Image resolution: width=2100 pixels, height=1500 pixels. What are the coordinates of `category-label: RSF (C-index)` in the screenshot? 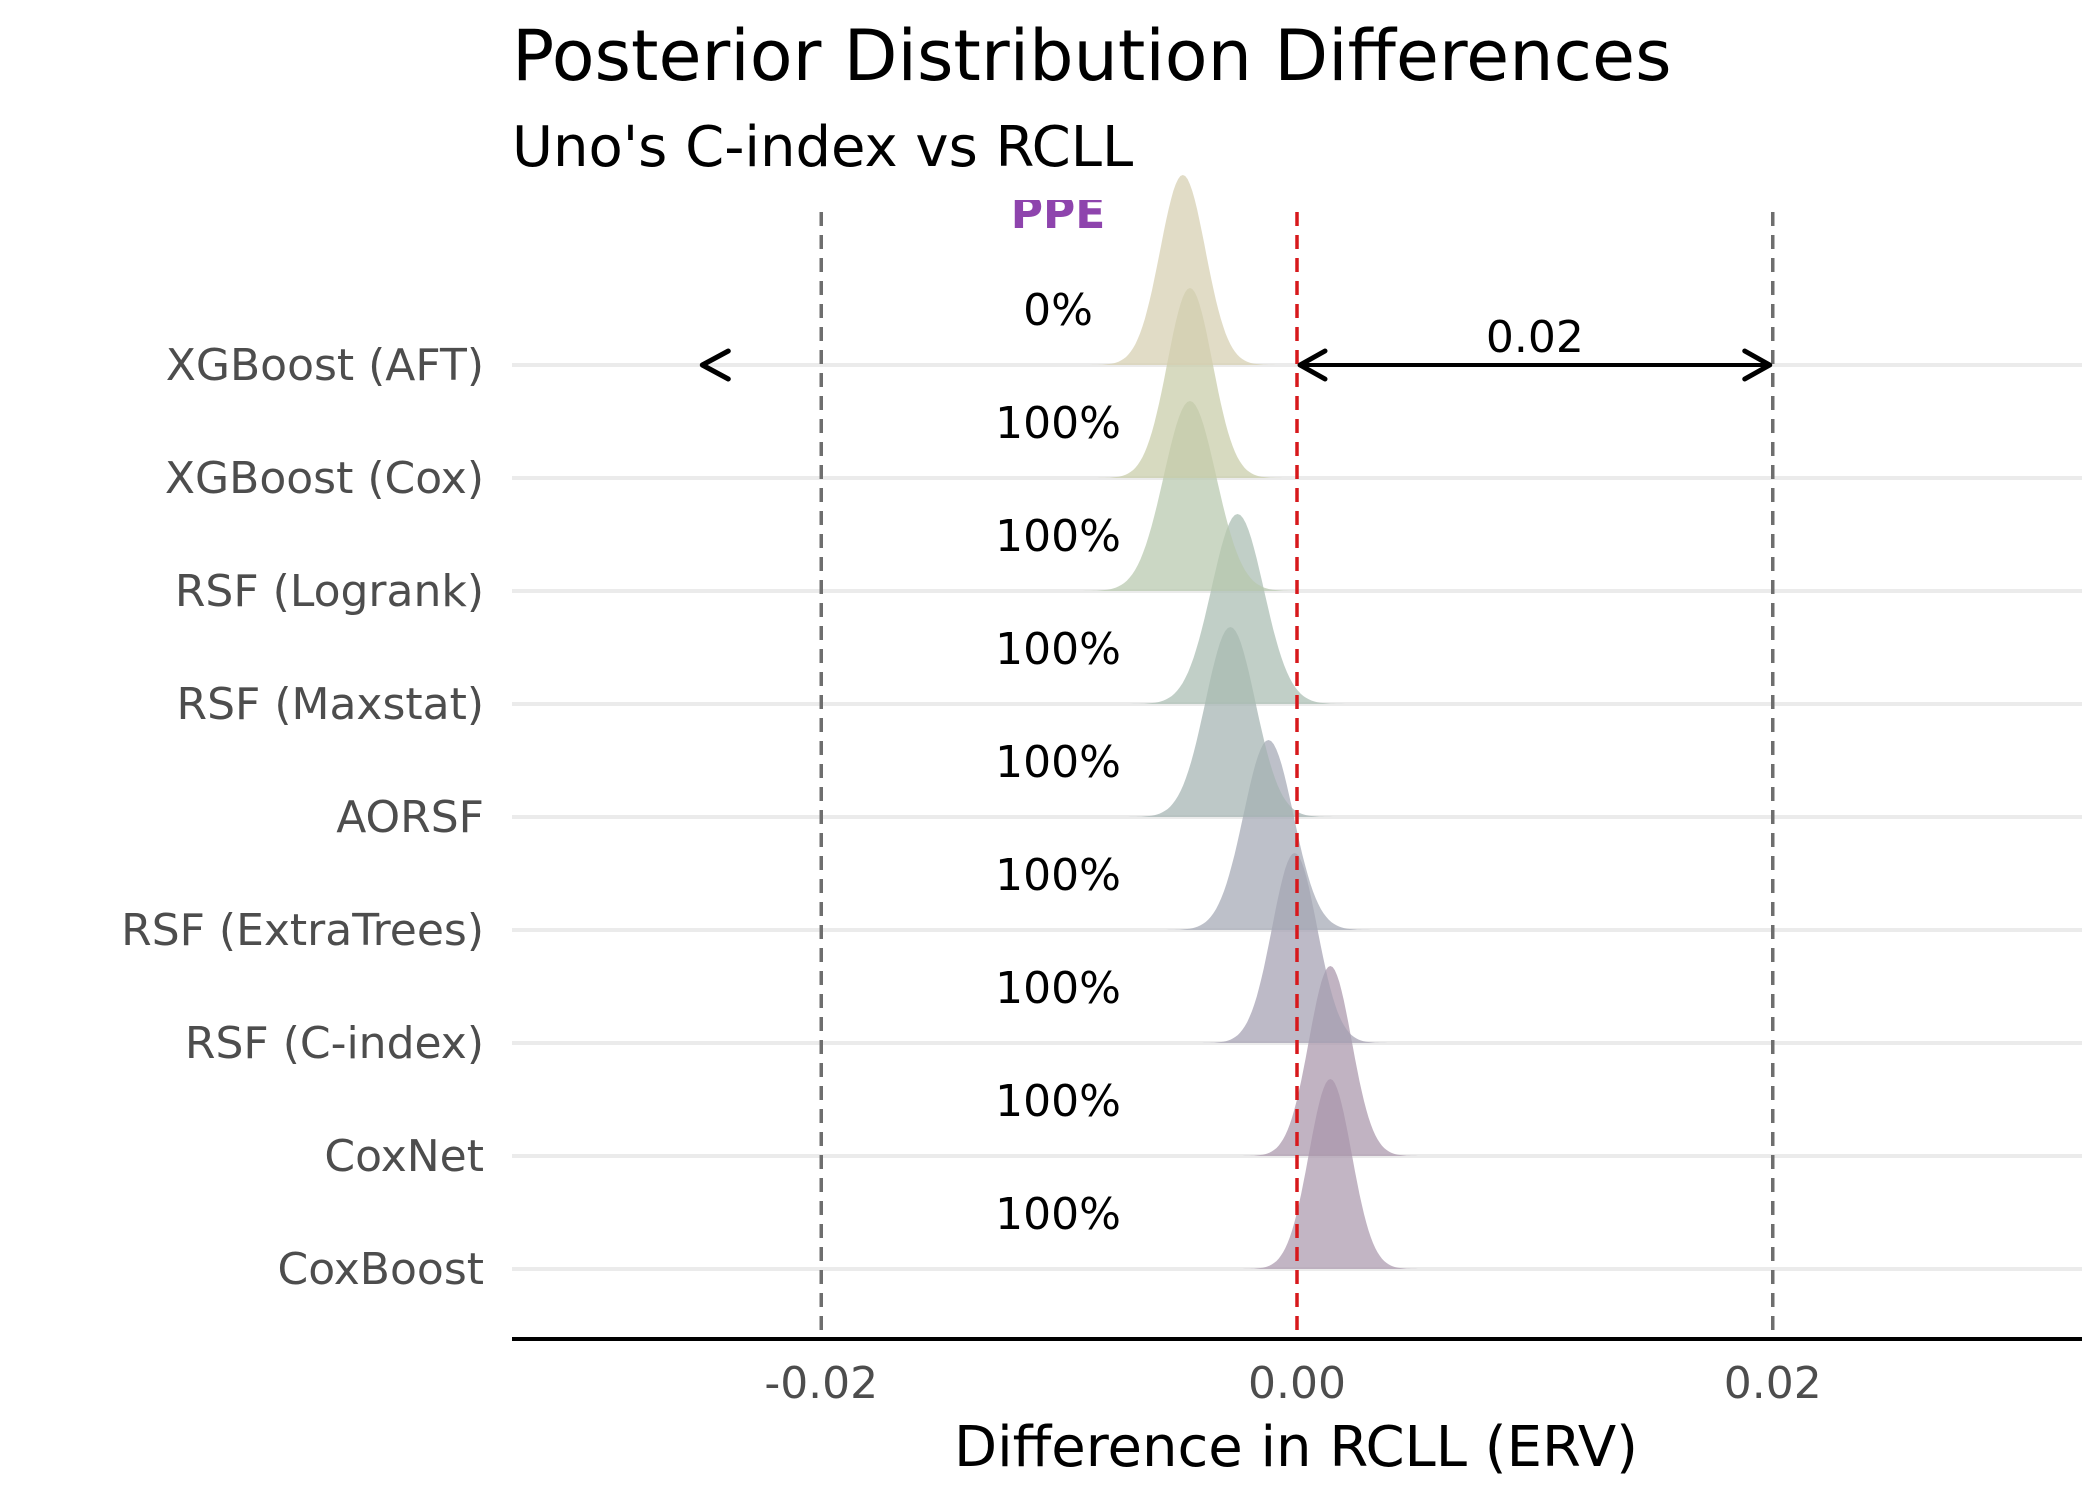 It's located at (334, 1043).